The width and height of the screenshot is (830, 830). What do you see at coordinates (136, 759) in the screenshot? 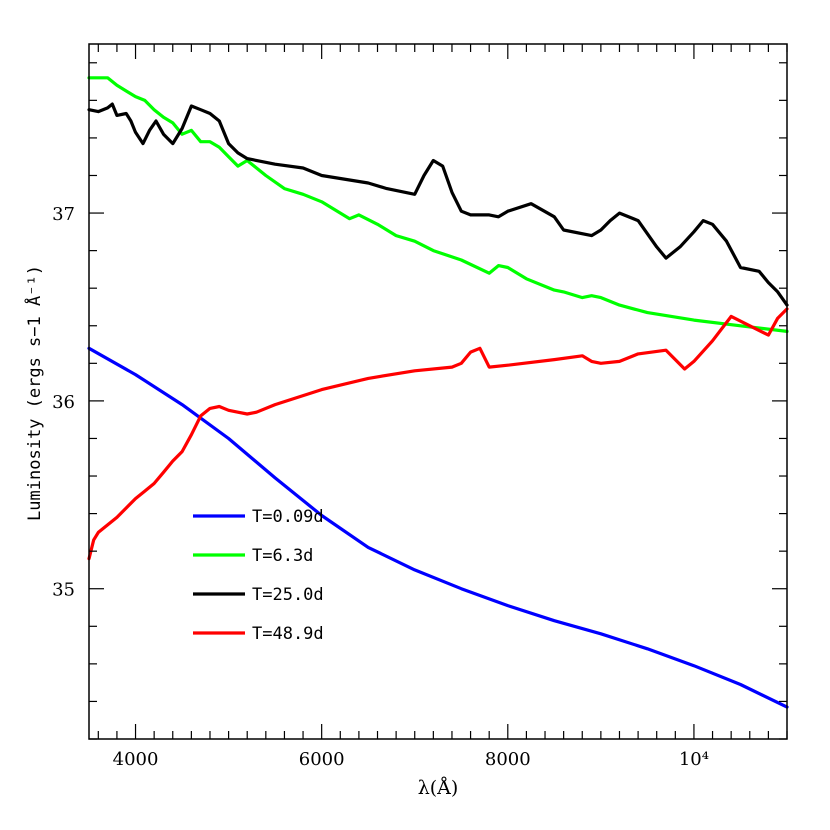
I see `x-tick-label: 4000` at bounding box center [136, 759].